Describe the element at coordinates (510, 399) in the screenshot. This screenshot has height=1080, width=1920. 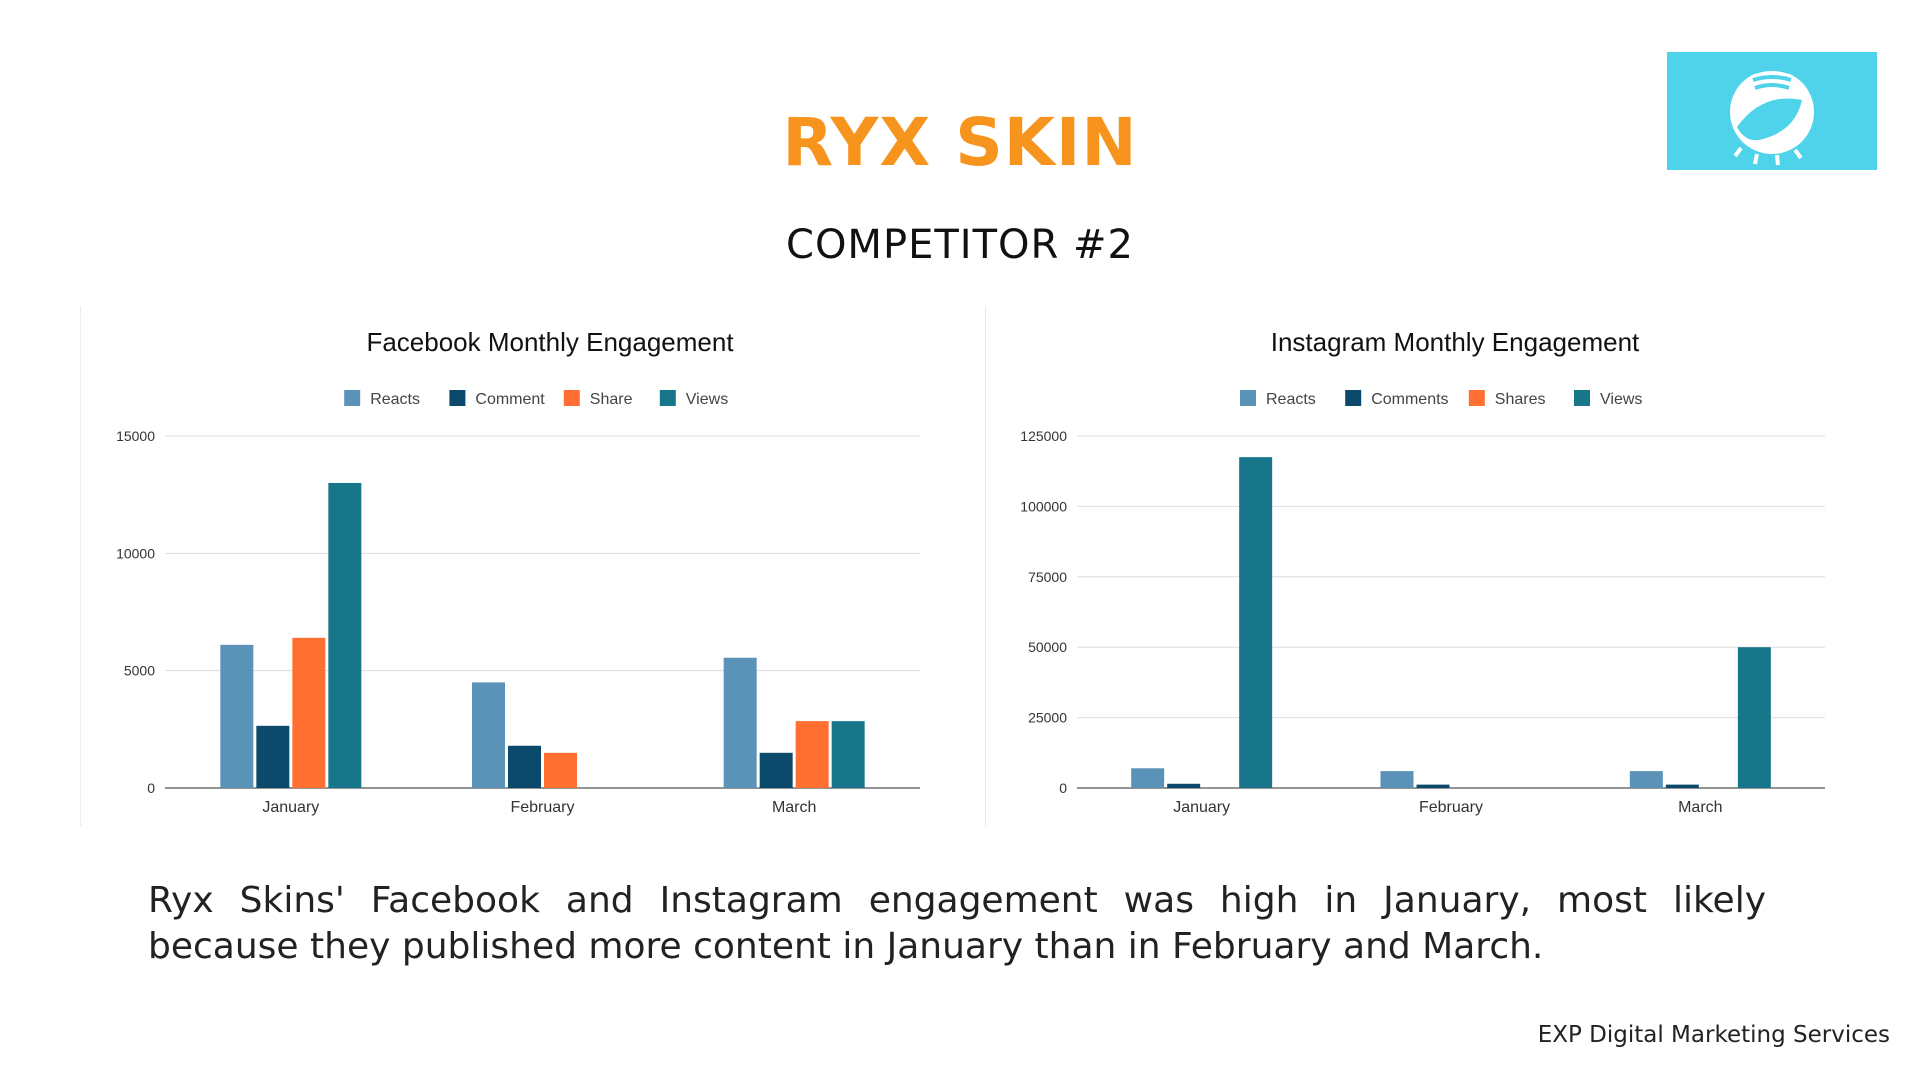
I see `legend-label: Comment` at that location.